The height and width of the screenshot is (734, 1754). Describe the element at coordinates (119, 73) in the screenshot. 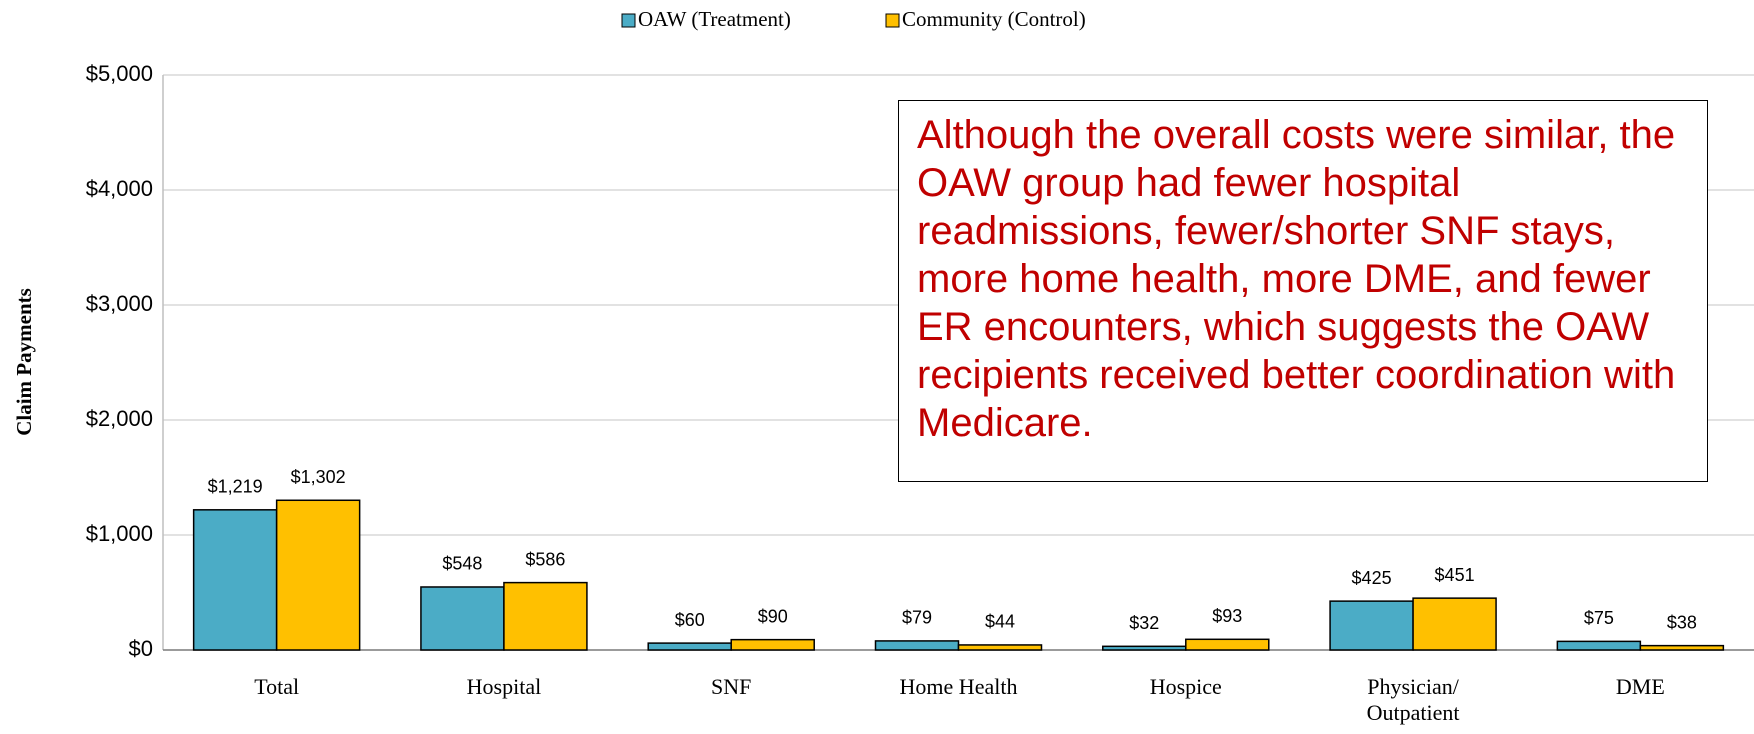

I see `y-tick-label: $5,000` at that location.